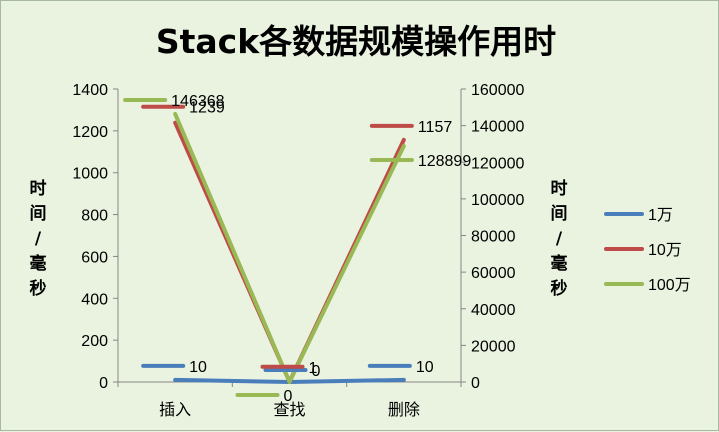 Image resolution: width=719 pixels, height=432 pixels. I want to click on data-label: 146368, so click(197, 101).